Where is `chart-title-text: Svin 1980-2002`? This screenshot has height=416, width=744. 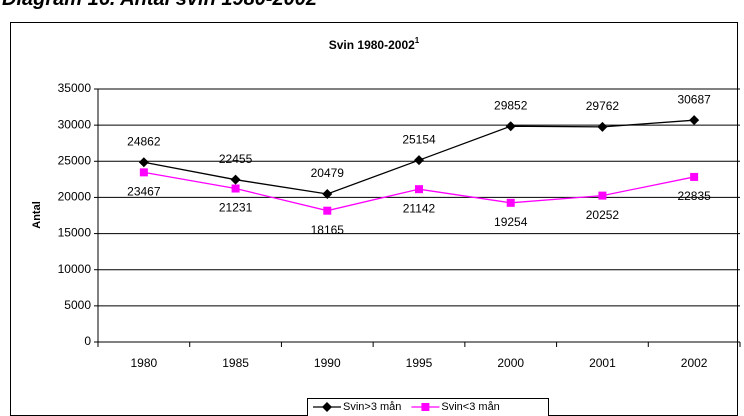
chart-title-text: Svin 1980-2002 is located at coordinates (372, 45).